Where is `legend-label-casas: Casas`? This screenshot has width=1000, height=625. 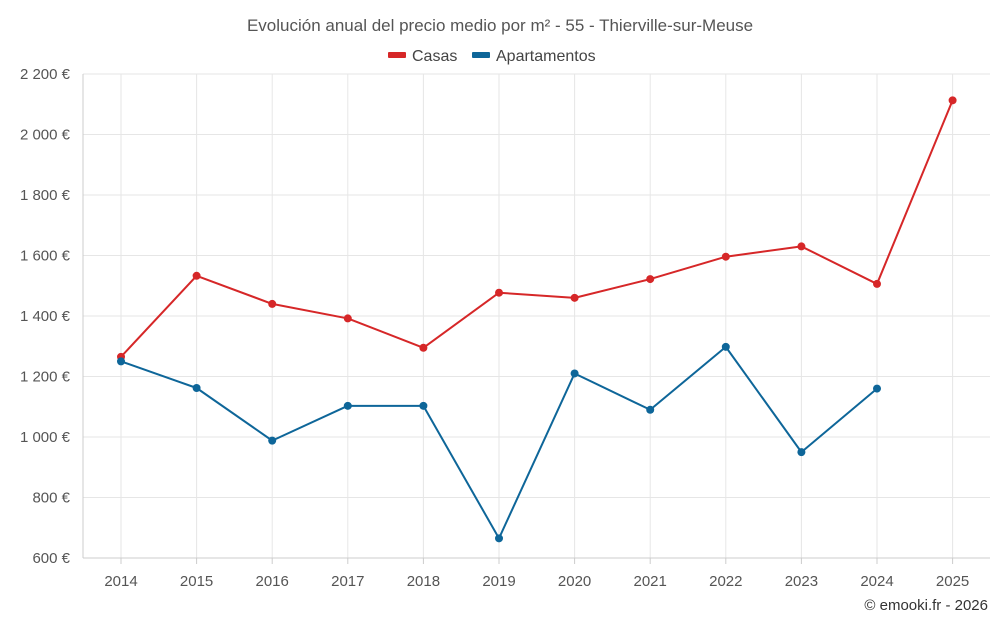 legend-label-casas: Casas is located at coordinates (434, 56).